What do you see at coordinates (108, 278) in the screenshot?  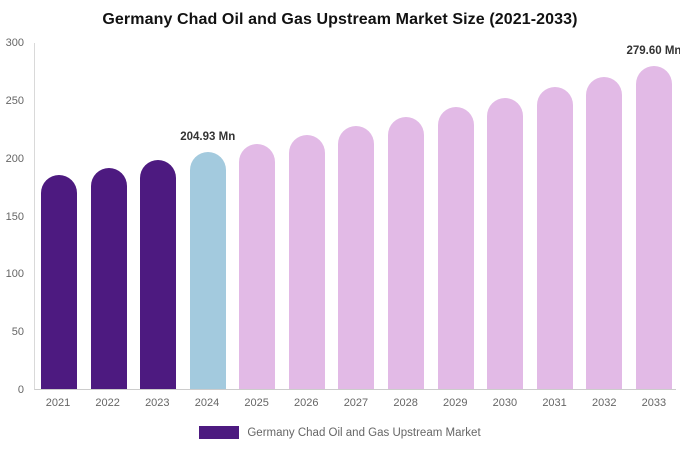 I see `bar-2022` at bounding box center [108, 278].